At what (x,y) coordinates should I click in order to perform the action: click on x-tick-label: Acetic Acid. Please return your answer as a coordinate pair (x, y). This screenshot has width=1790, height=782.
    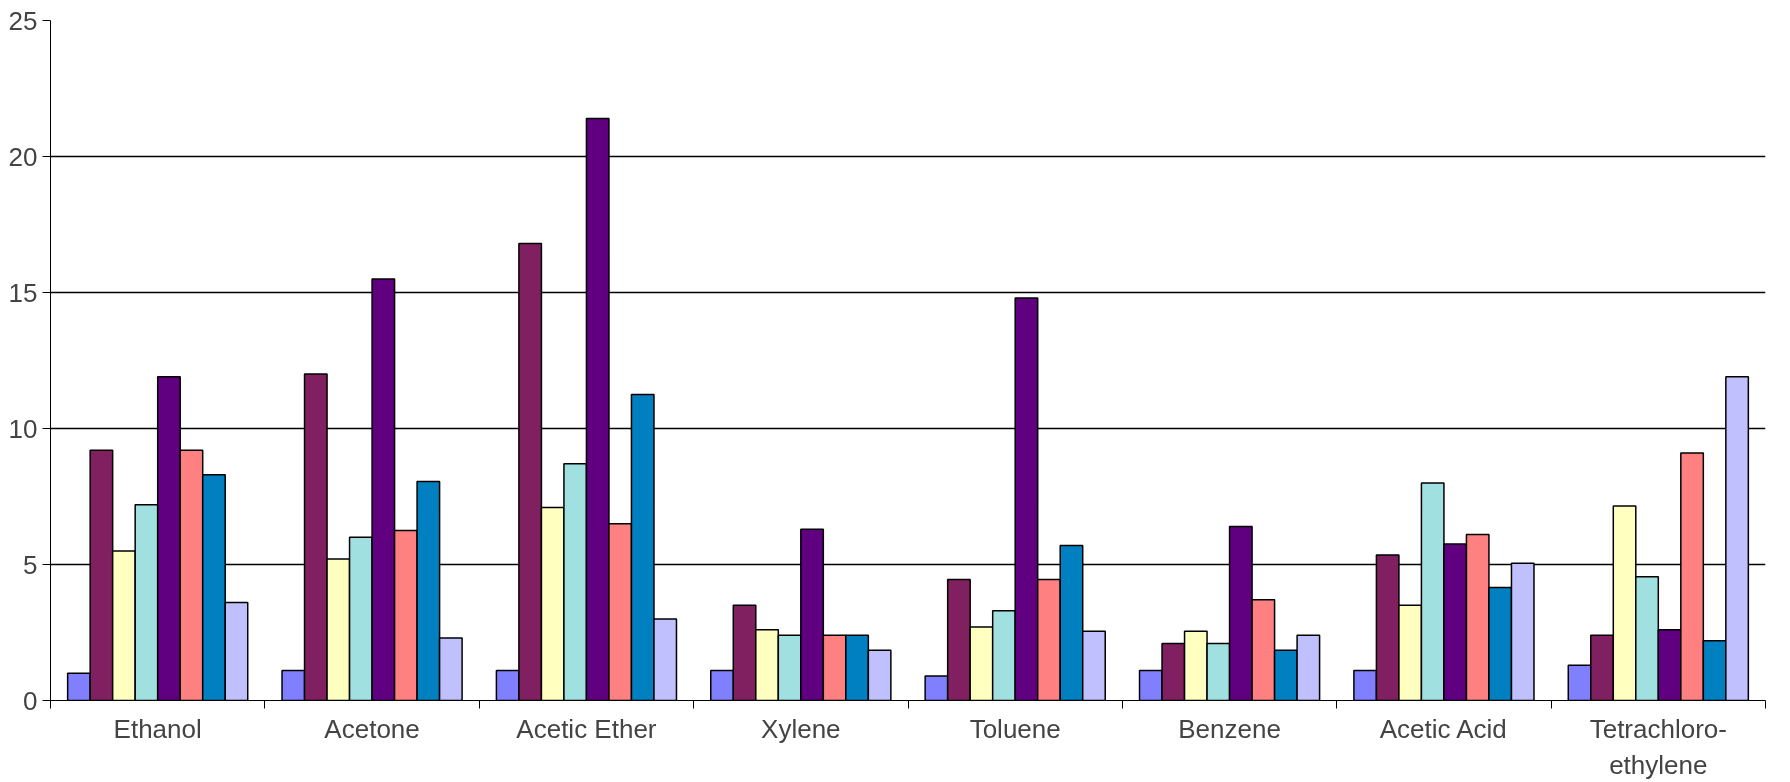
    Looking at the image, I should click on (1443, 728).